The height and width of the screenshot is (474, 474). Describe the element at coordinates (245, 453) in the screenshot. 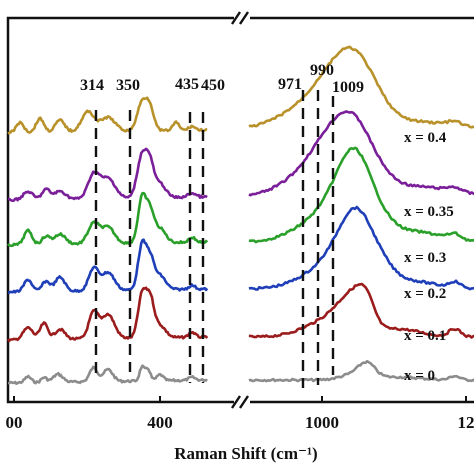

I see `x-axis-title: Raman Shift (cm⁻¹)` at that location.